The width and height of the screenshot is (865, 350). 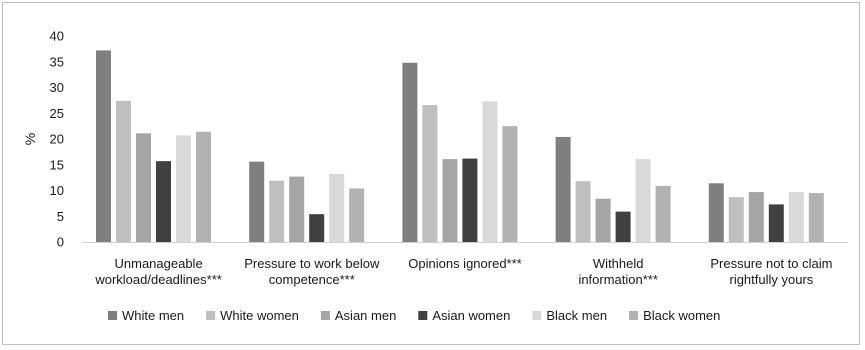 What do you see at coordinates (576, 315) in the screenshot?
I see `legend-label: Black men` at bounding box center [576, 315].